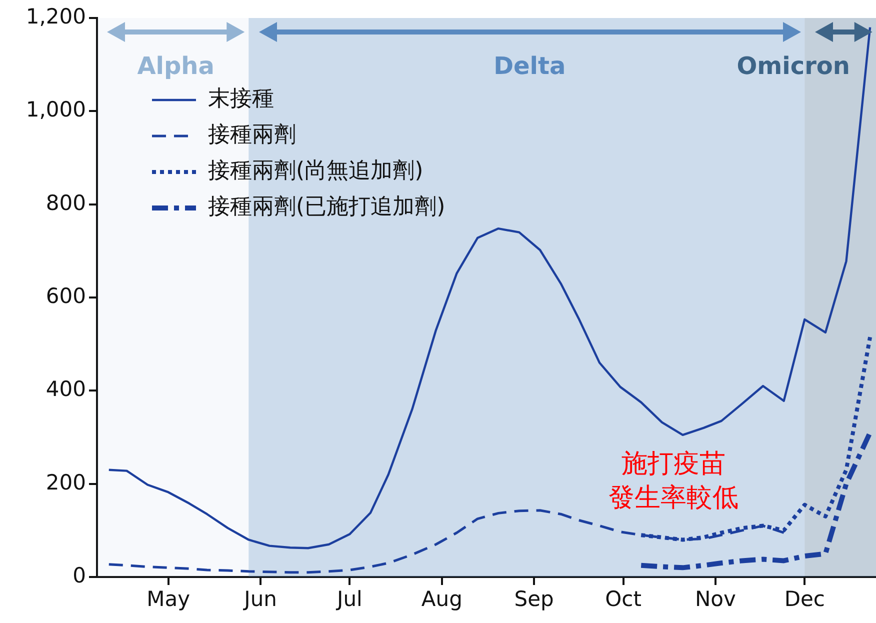 This screenshot has height=623, width=876. I want to click on x-tick-label: Nov, so click(715, 599).